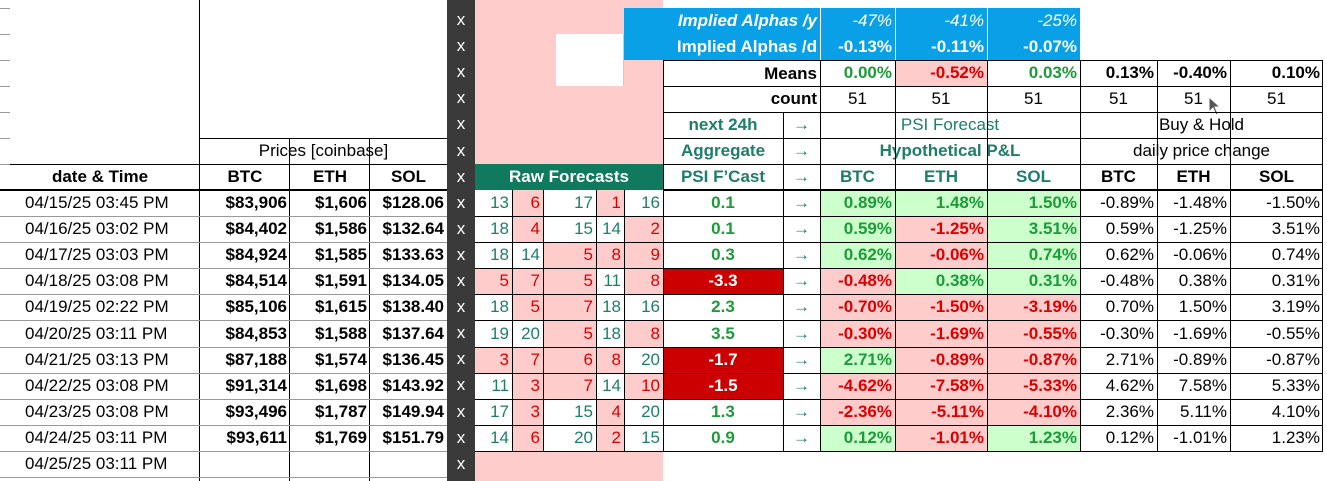  What do you see at coordinates (493, 437) in the screenshot?
I see `raw-forecast-cell: 14` at bounding box center [493, 437].